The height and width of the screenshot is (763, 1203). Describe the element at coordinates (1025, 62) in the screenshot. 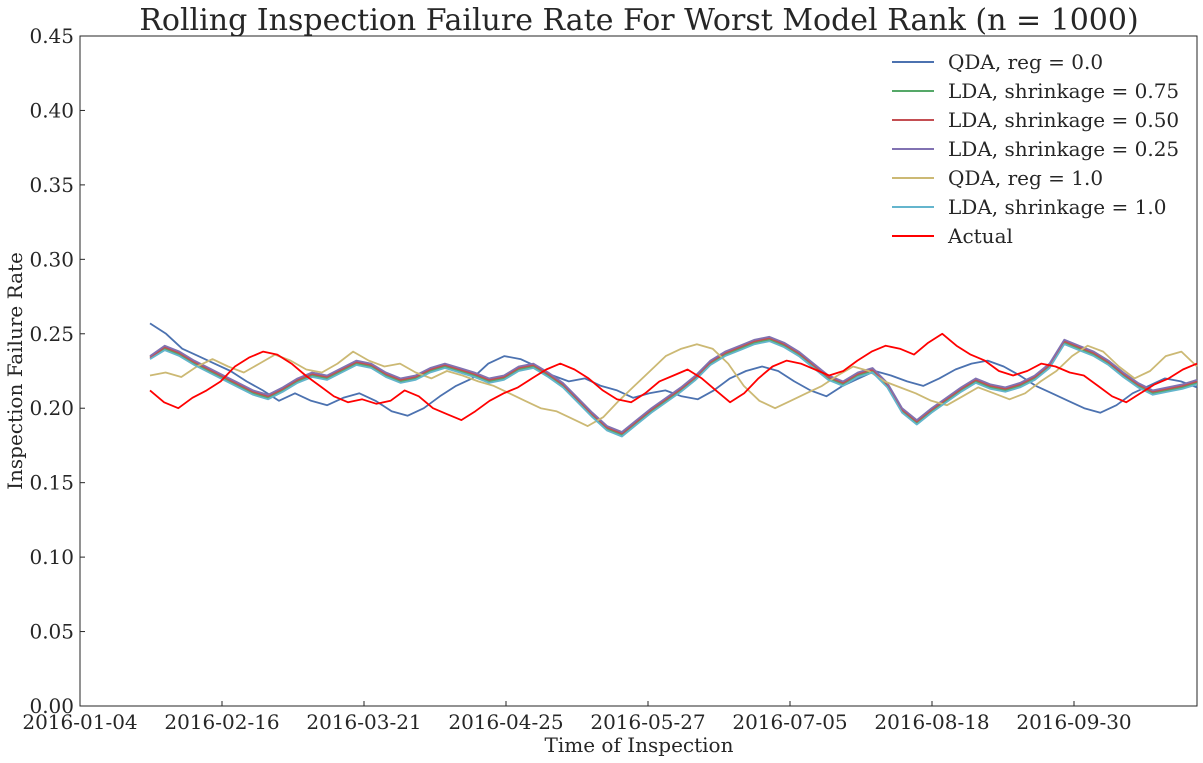

I see `legend-label: QDA, reg = 0.0` at that location.